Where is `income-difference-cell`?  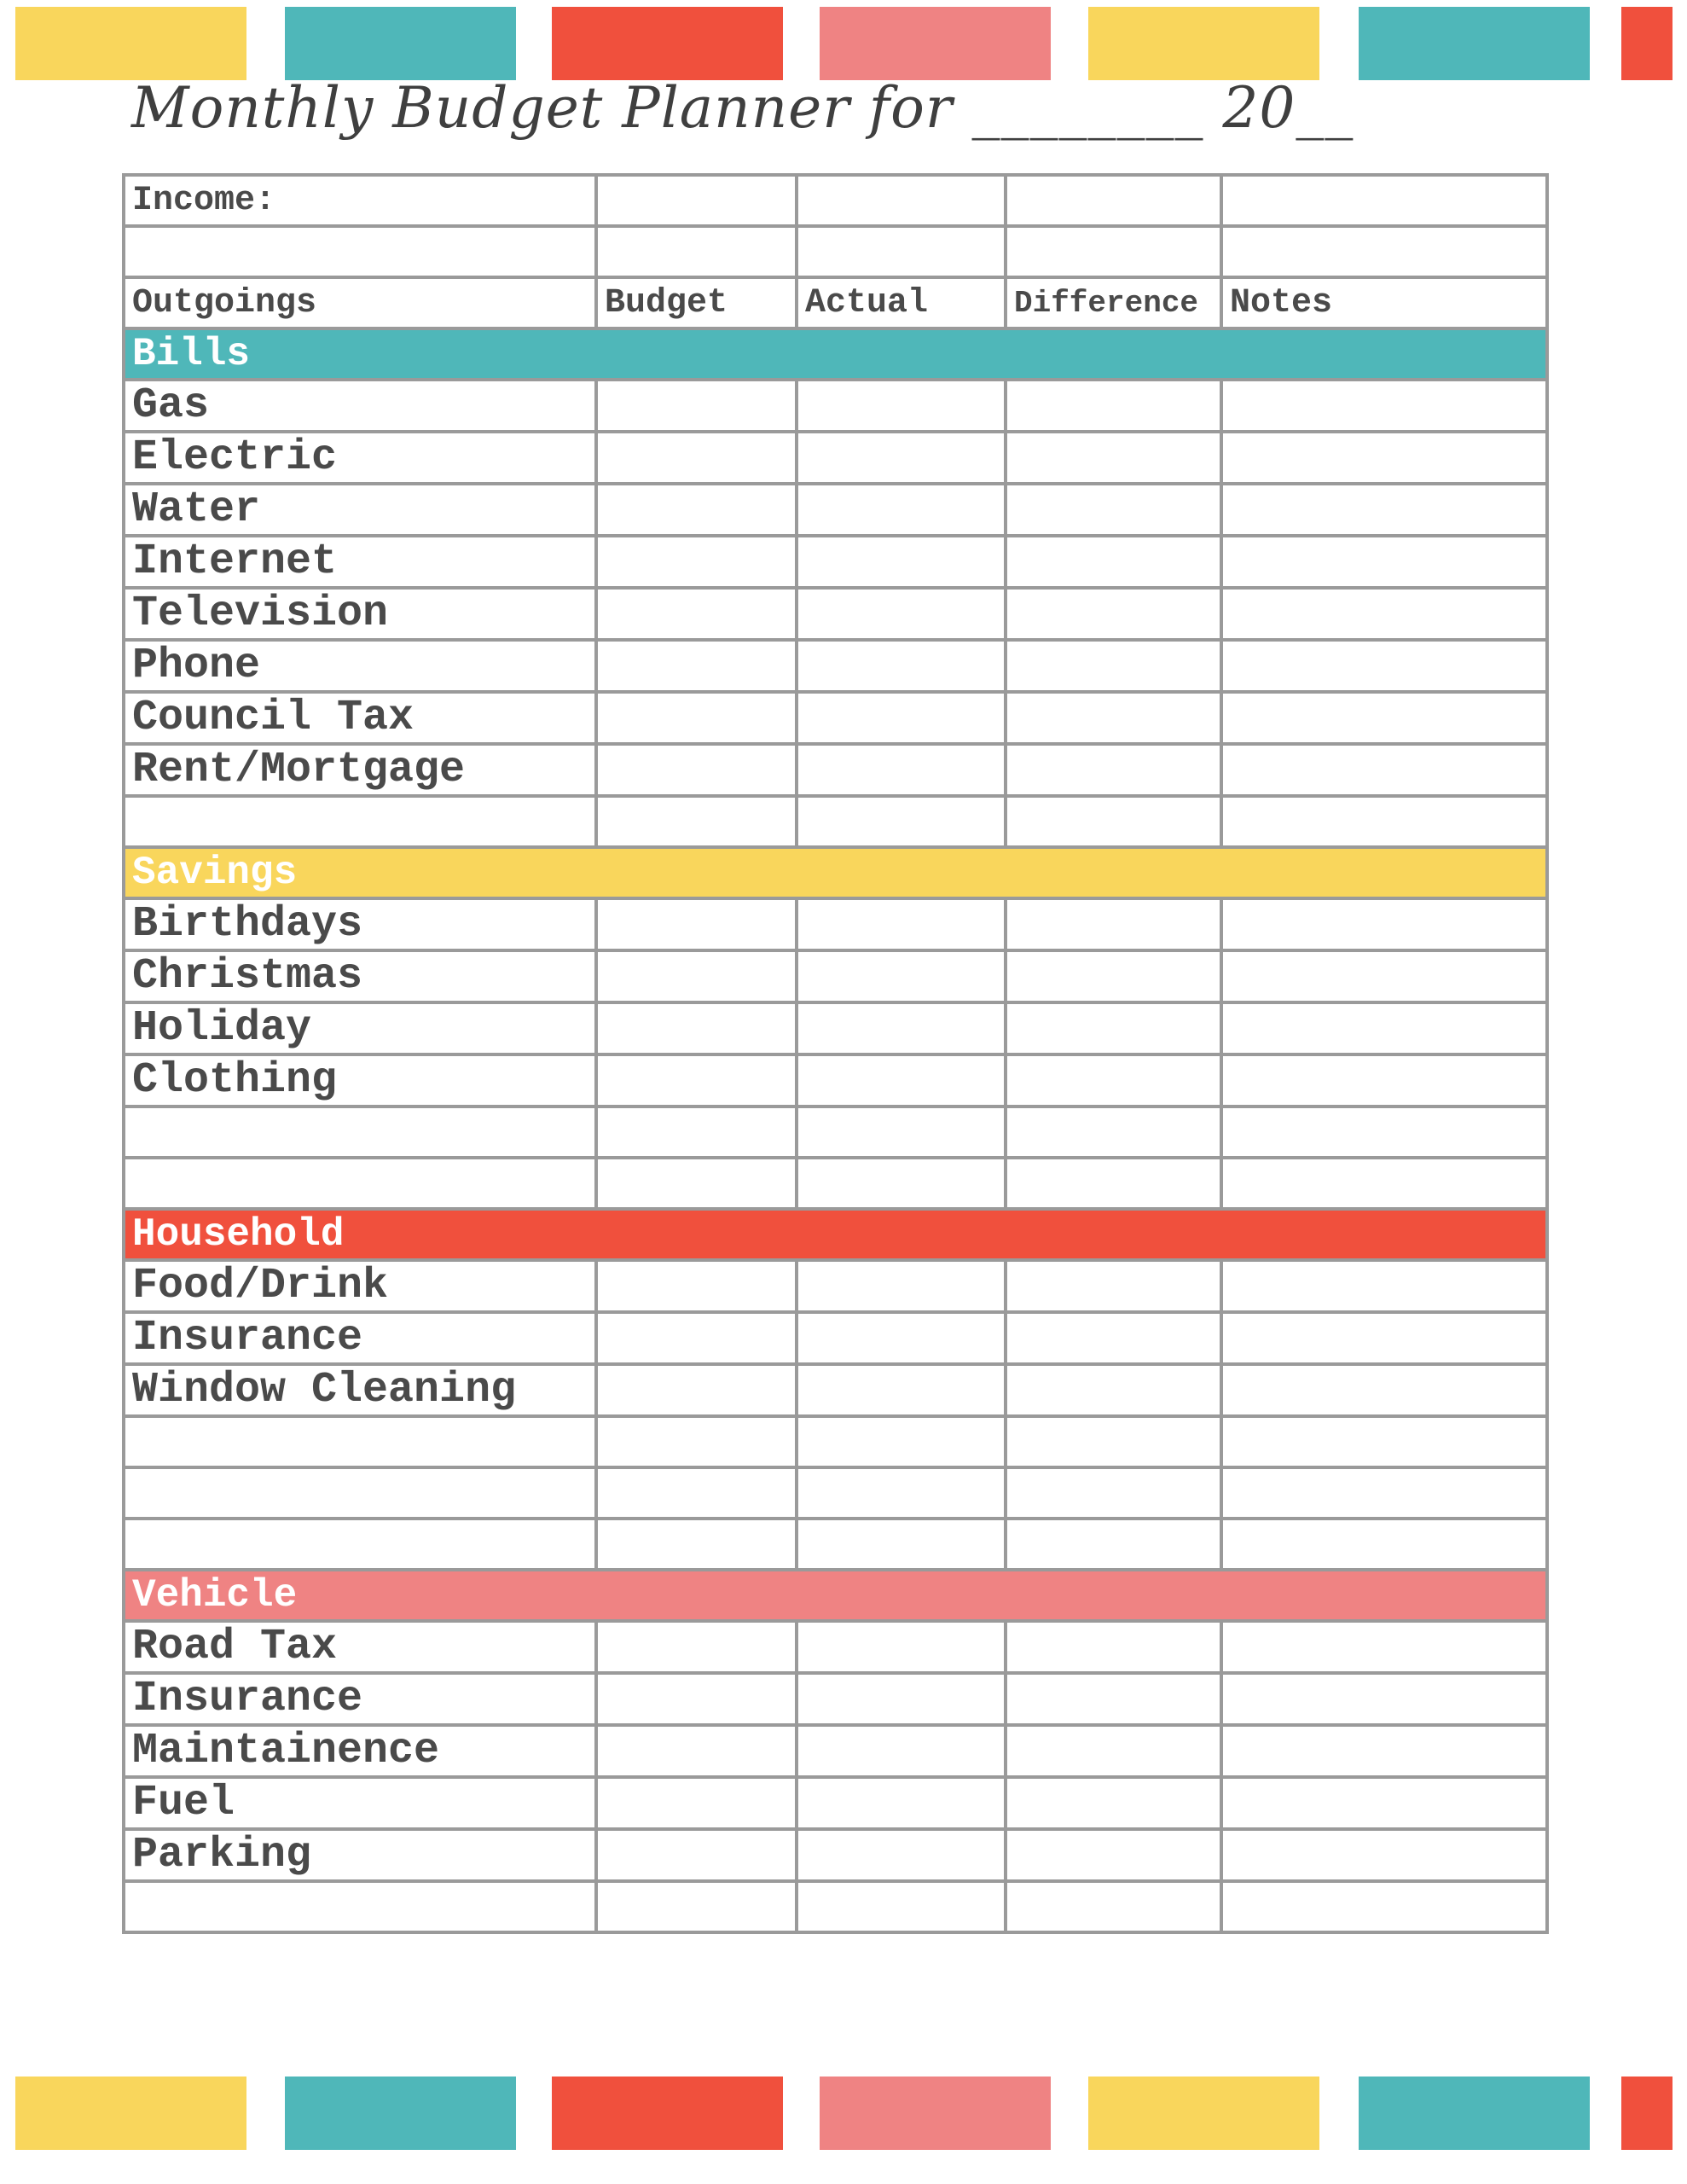
income-difference-cell is located at coordinates (1113, 201).